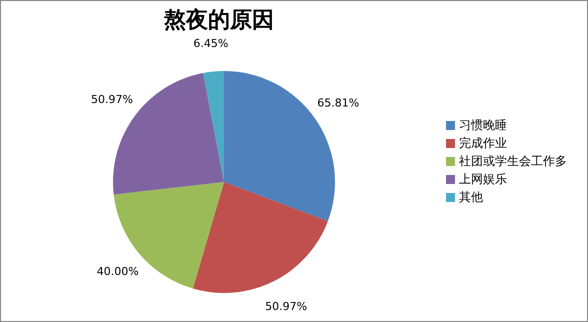  Describe the element at coordinates (513, 161) in the screenshot. I see `legend-label: 社团或学生会工作多` at that location.